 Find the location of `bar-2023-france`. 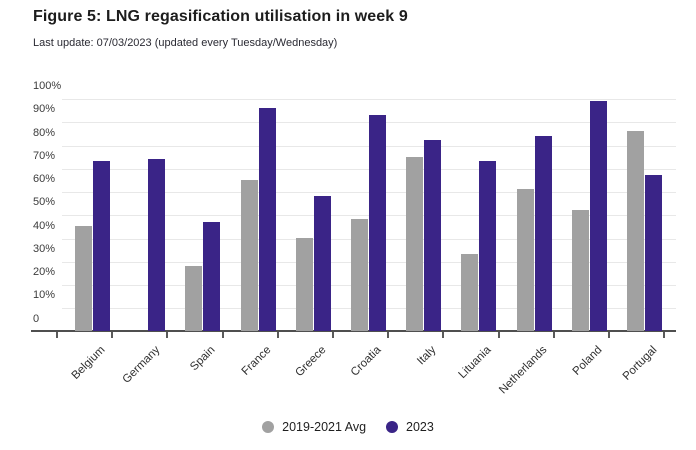

bar-2023-france is located at coordinates (267, 219).